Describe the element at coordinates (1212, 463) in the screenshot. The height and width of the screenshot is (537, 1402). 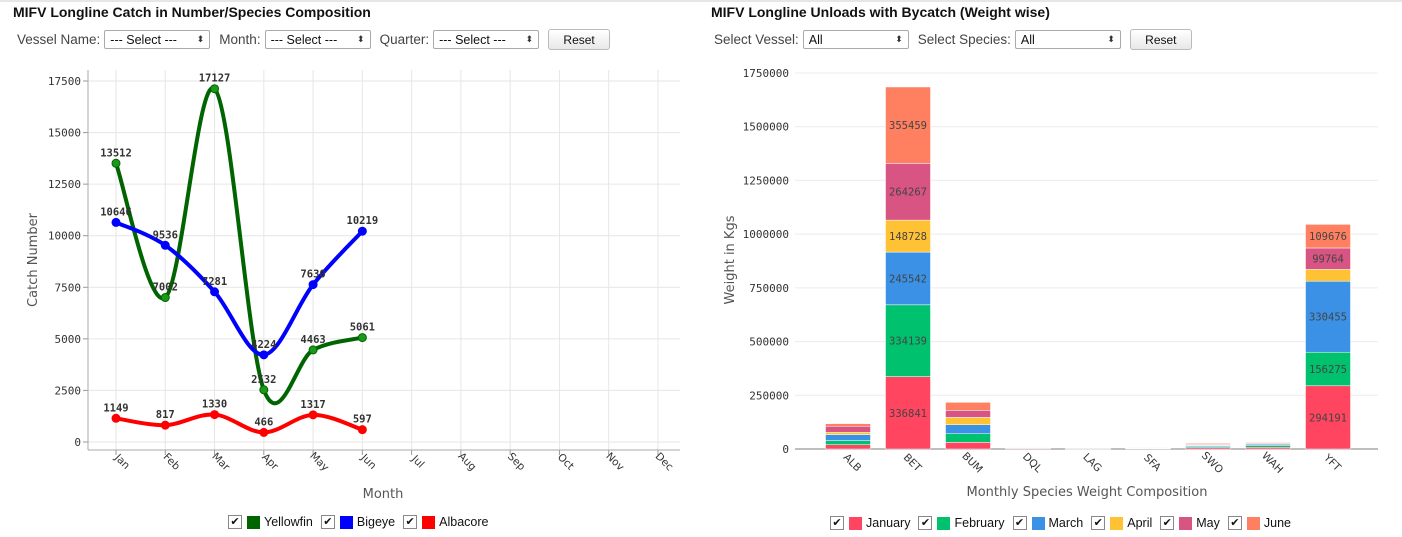
I see `x-tick-label: SWO` at that location.